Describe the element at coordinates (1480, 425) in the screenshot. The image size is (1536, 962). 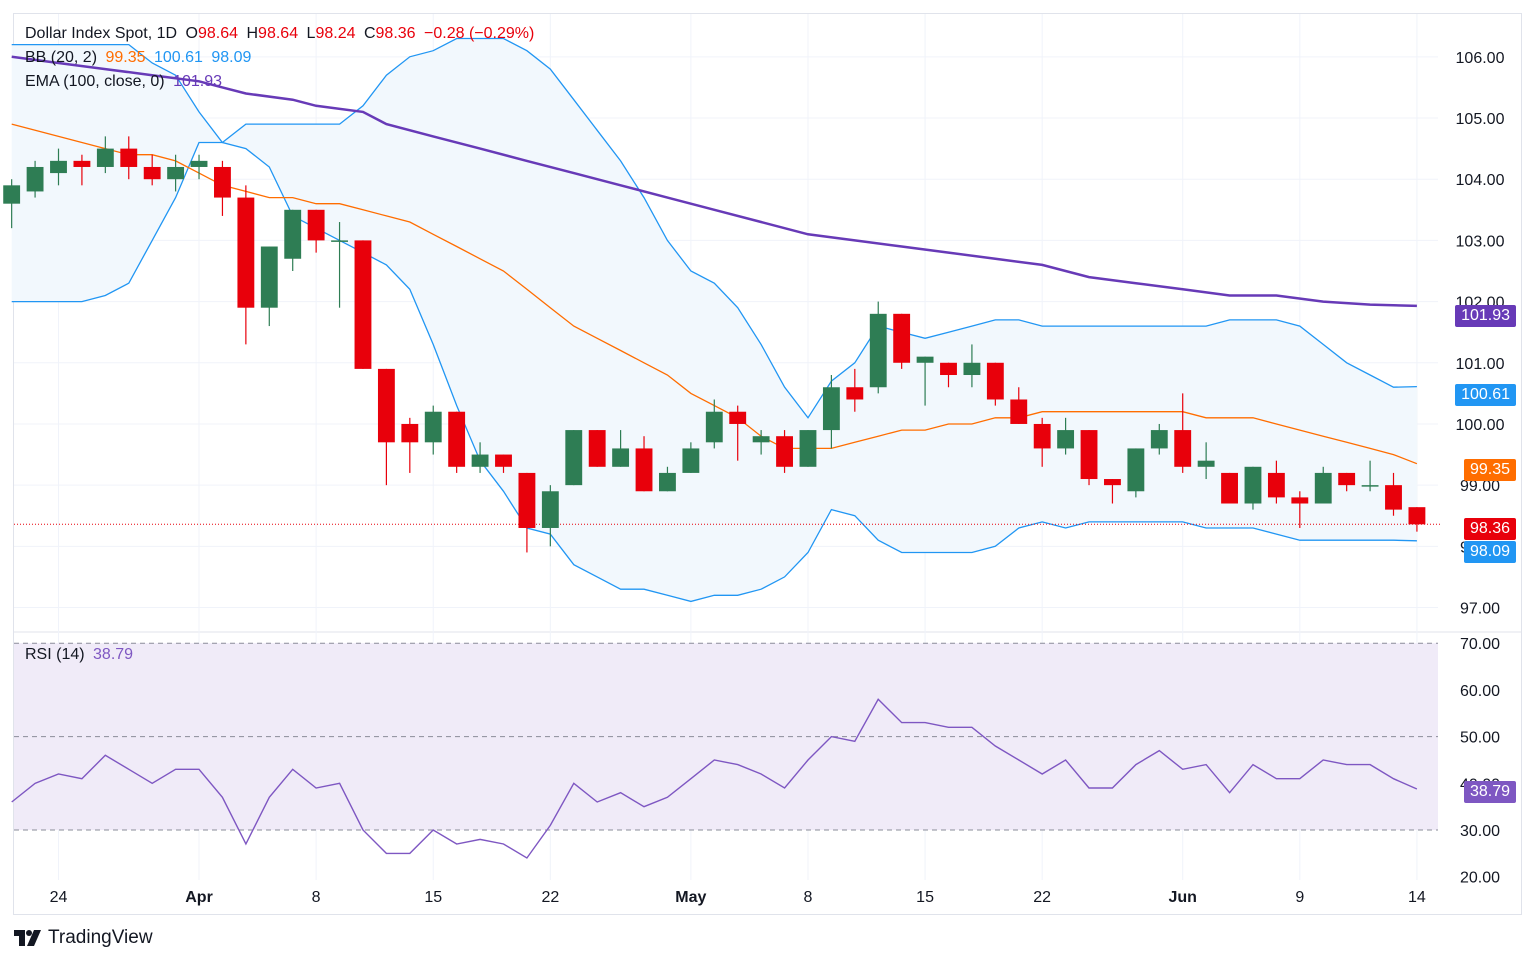
I see `price-tick-label: 100.00` at that location.